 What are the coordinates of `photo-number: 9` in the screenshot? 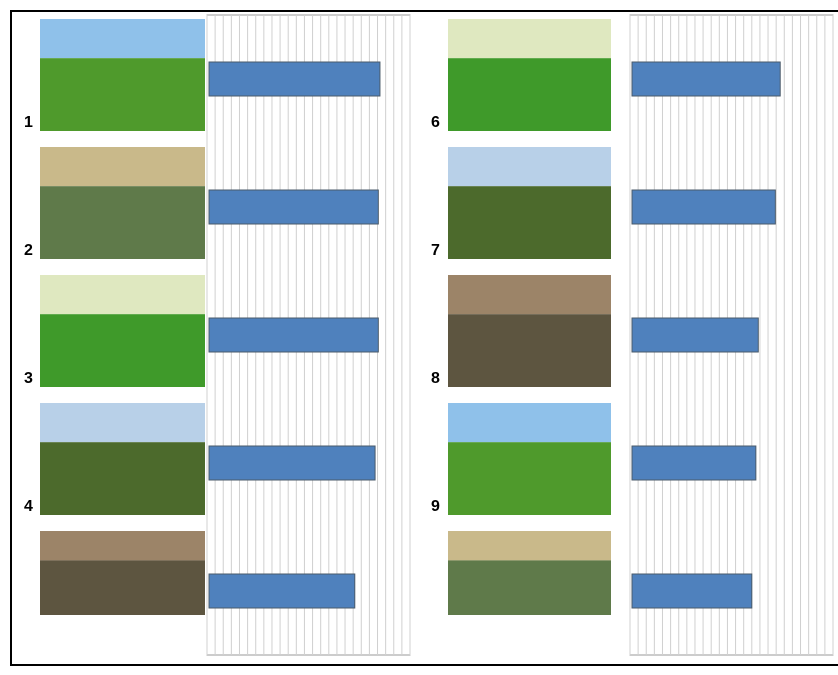 It's located at (435, 506).